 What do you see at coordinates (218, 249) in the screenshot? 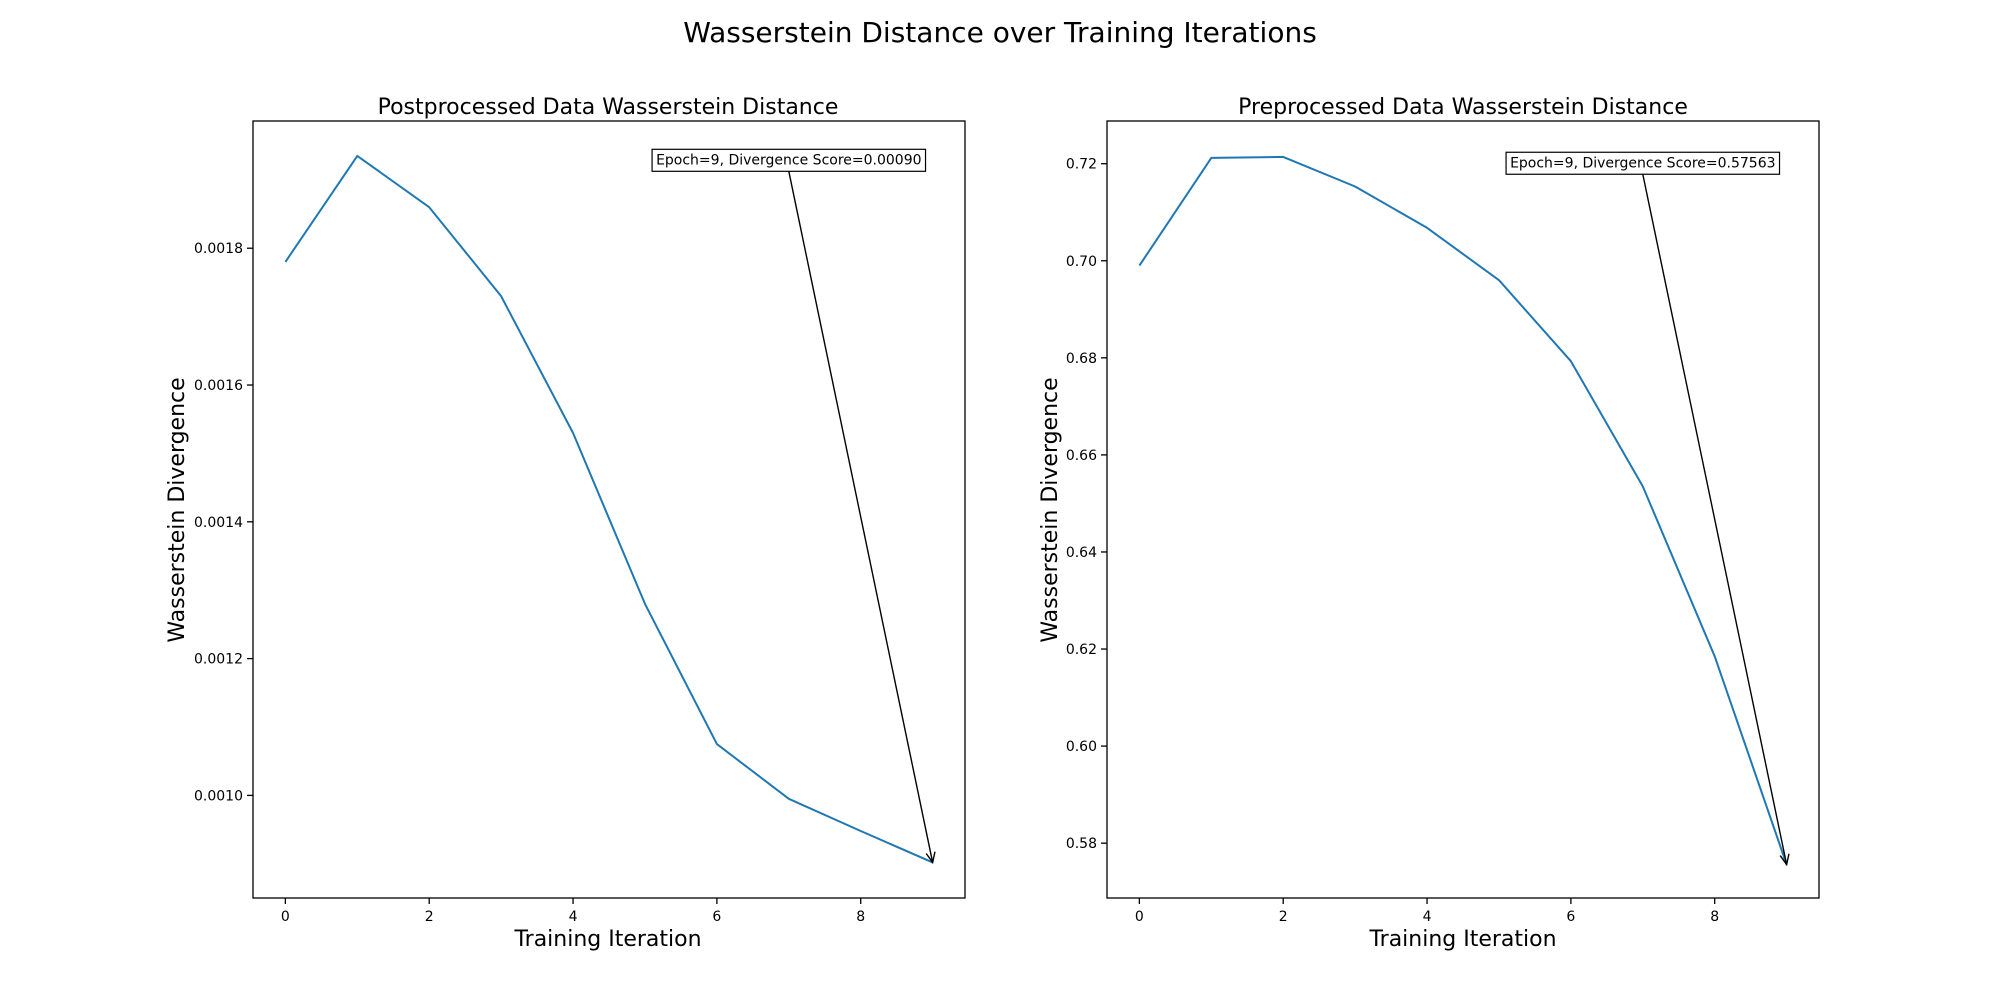
I see `y-tick-label: 0.0018` at bounding box center [218, 249].